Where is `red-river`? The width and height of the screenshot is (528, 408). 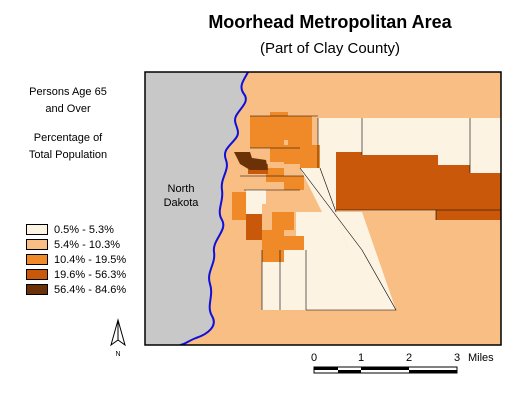 red-river is located at coordinates (214, 208).